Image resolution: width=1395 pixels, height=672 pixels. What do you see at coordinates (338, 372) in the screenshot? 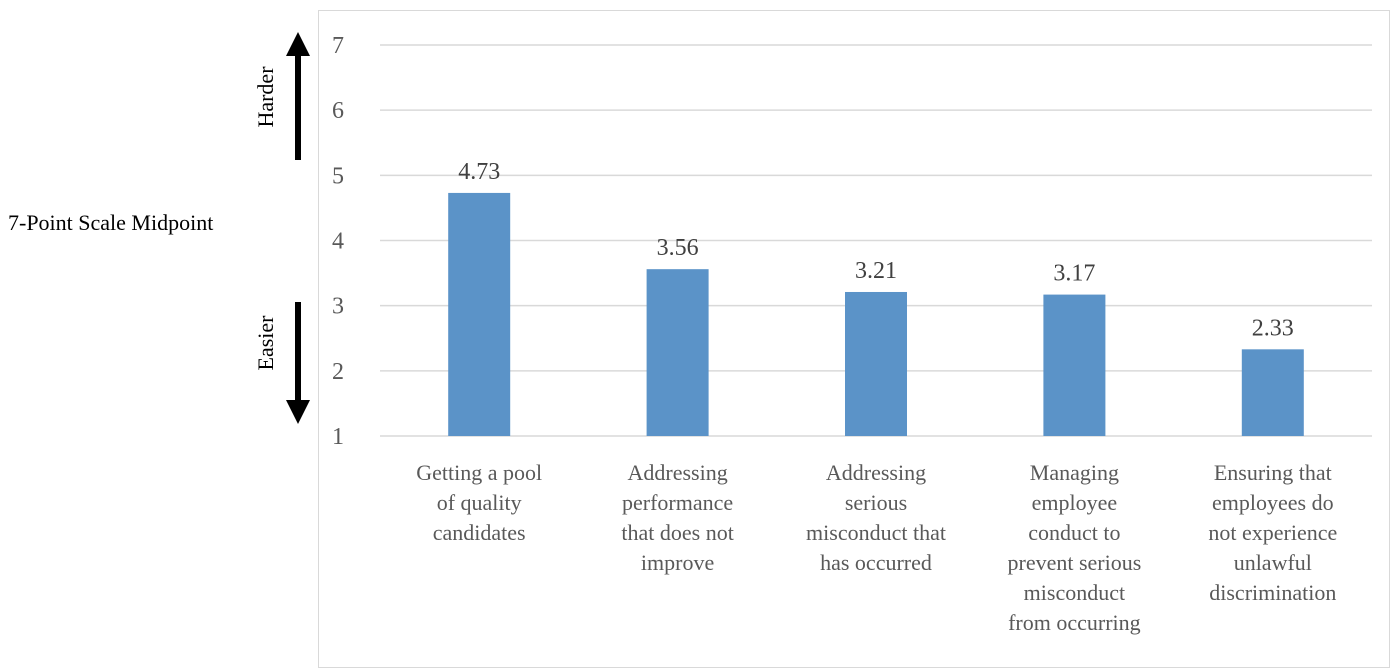
I see `y-tick-label-2: 2` at bounding box center [338, 372].